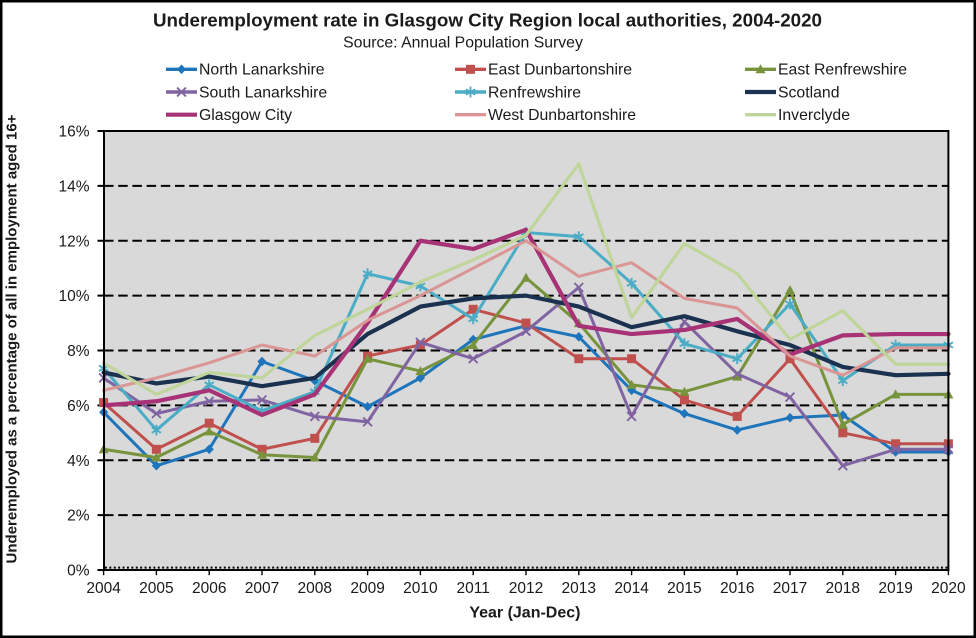 The image size is (976, 638). Describe the element at coordinates (526, 588) in the screenshot. I see `svg-text: 2012` at that location.